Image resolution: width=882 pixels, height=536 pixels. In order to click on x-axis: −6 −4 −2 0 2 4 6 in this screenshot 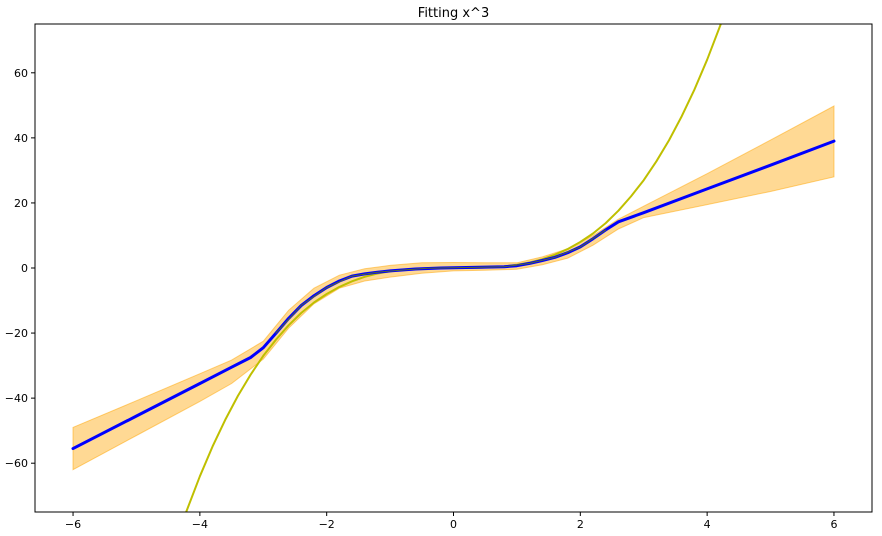, I will do `click(451, 521)`.